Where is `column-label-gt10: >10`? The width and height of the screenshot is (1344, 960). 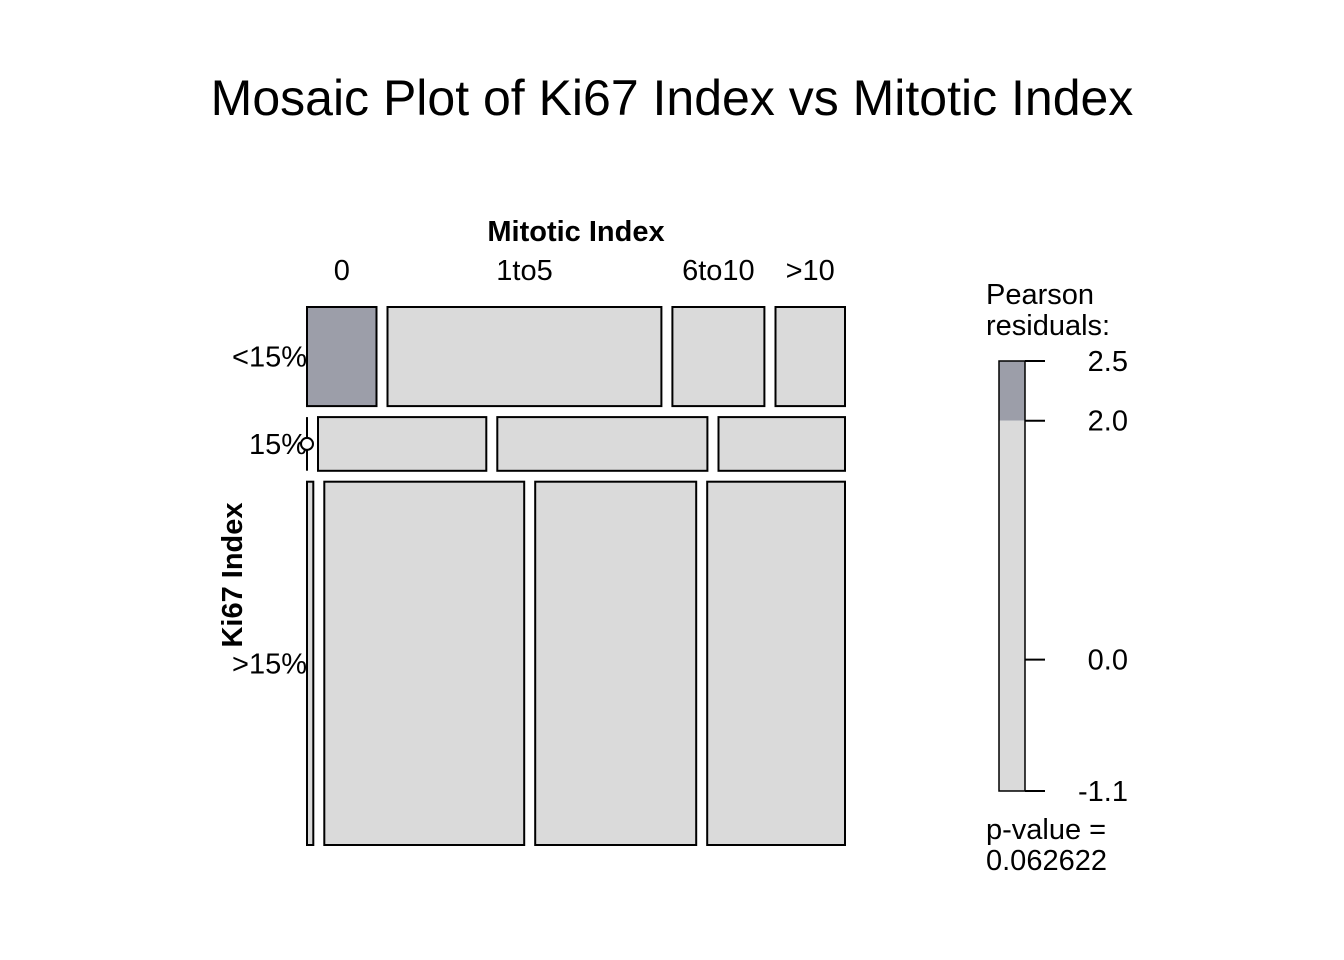
column-label-gt10: >10 is located at coordinates (810, 271).